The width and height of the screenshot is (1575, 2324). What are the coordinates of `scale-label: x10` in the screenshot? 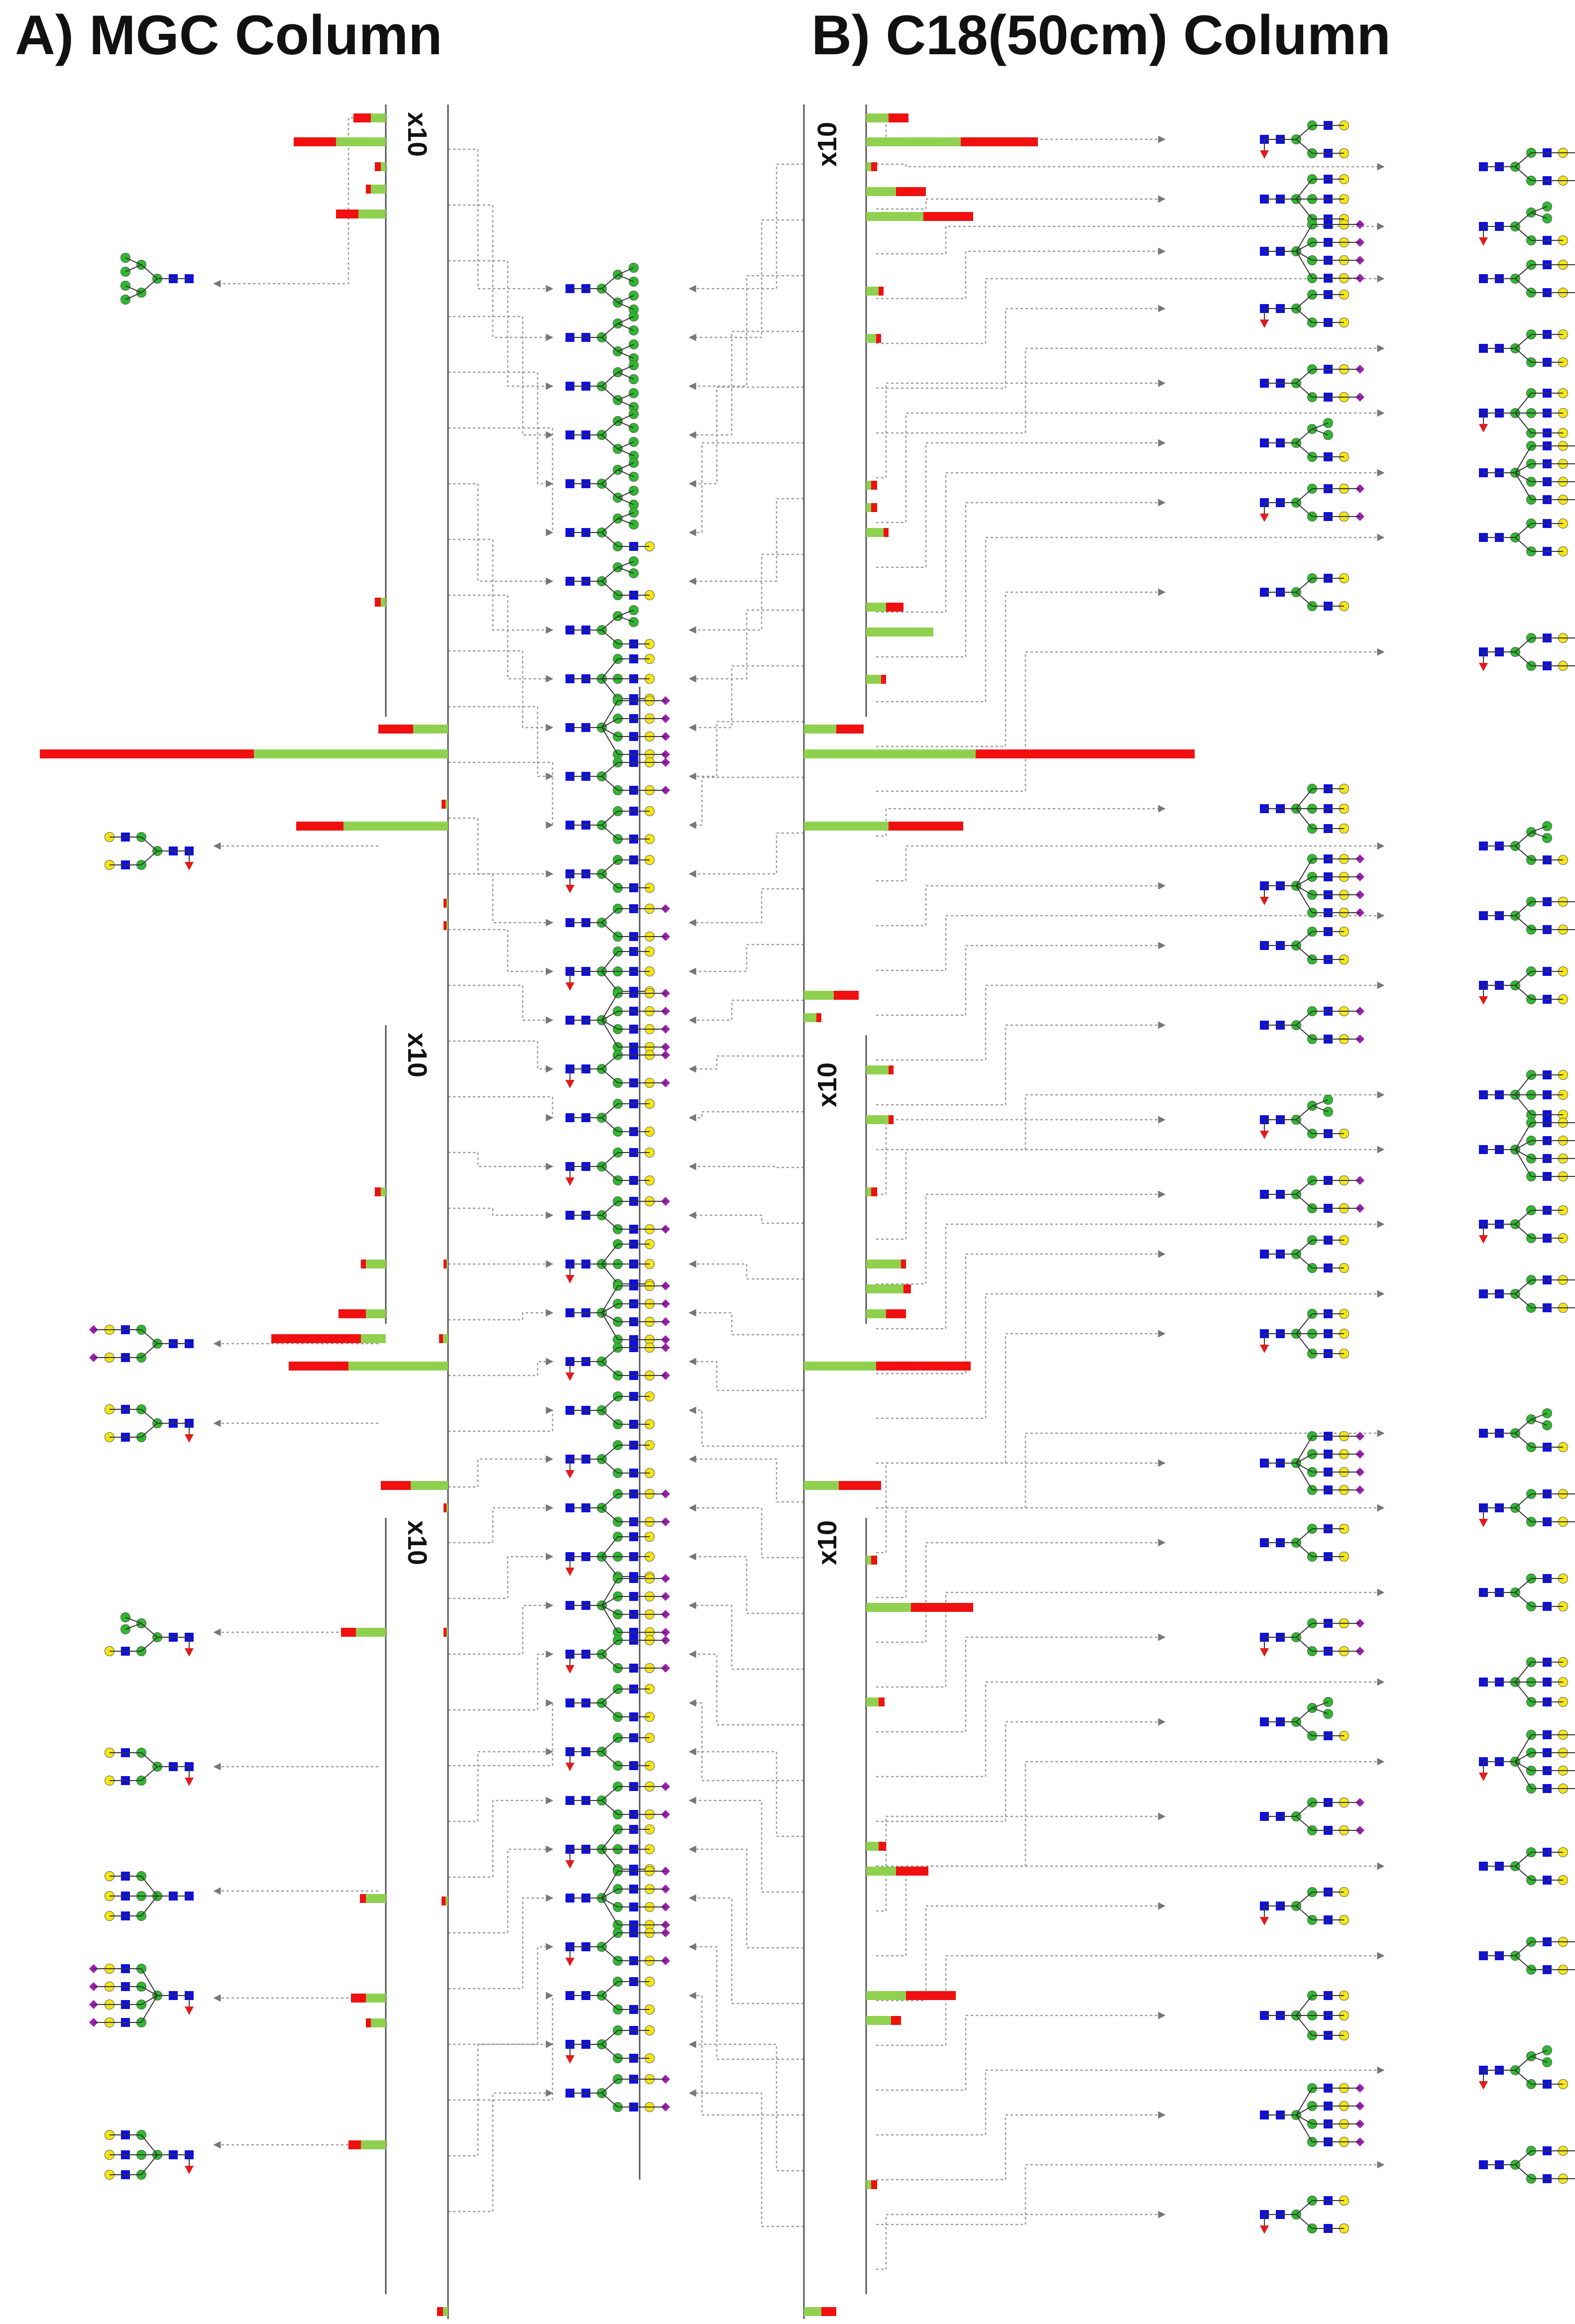 It's located at (417, 134).